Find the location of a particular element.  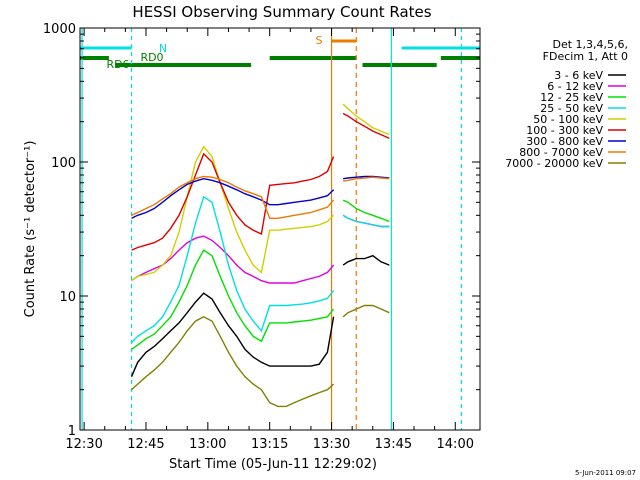

legend-label: 12 - 25 keV is located at coordinates (571, 97).